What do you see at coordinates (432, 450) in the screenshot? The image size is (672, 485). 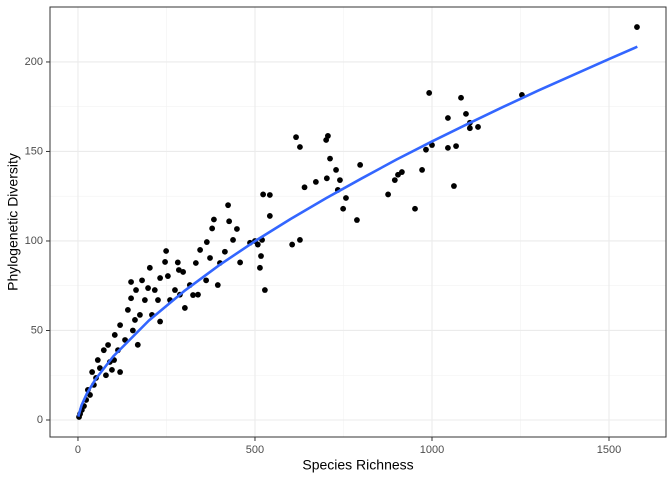 I see `x-tick-label: 1000` at bounding box center [432, 450].